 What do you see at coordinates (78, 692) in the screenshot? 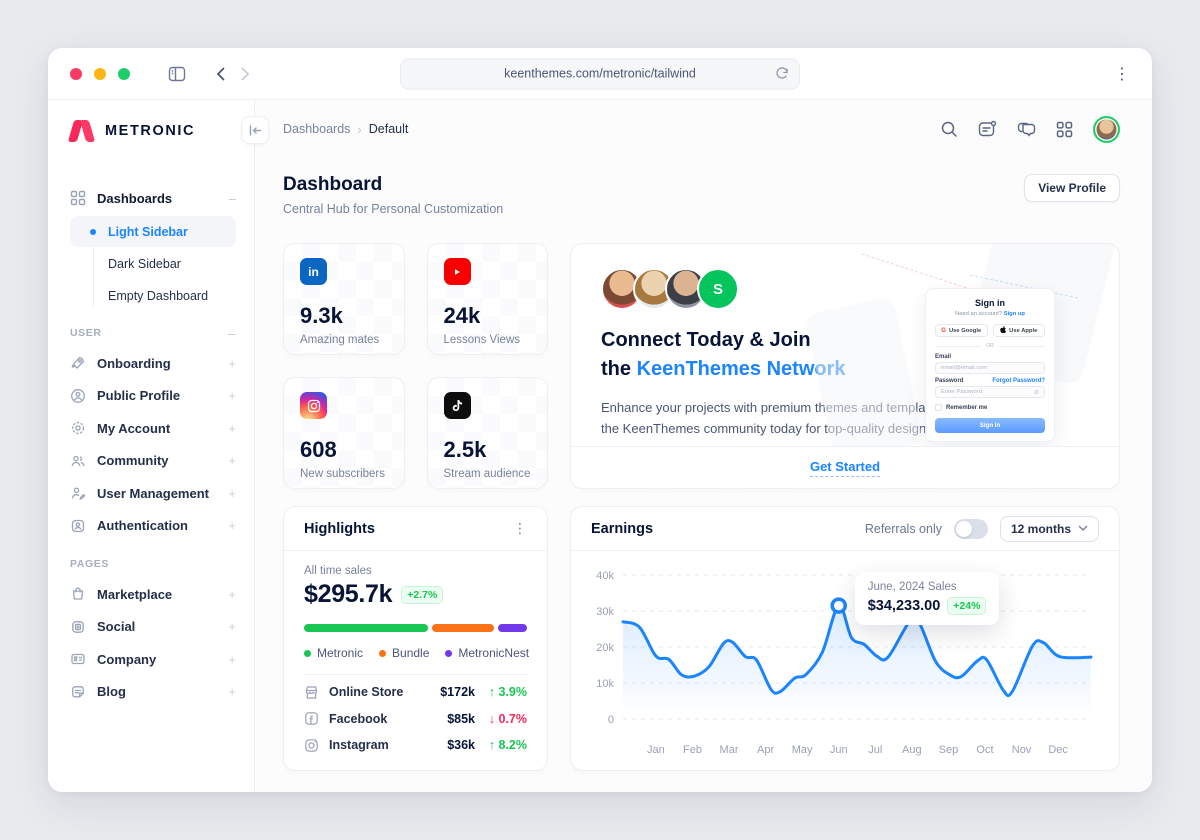
I see `note-icon` at bounding box center [78, 692].